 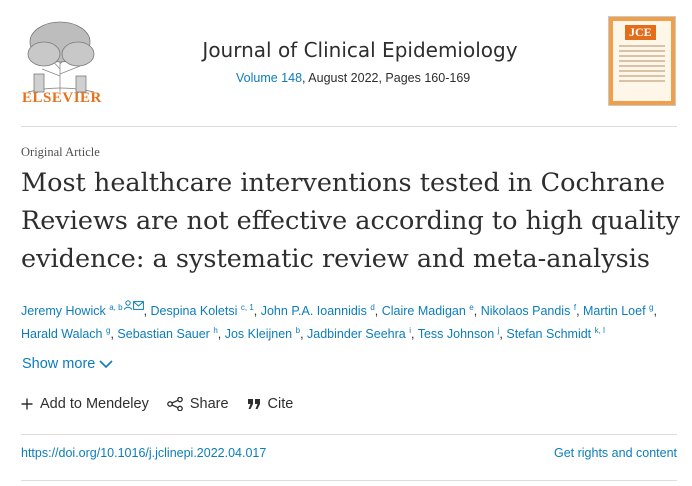 I want to click on author-affiliation: f, so click(x=575, y=307).